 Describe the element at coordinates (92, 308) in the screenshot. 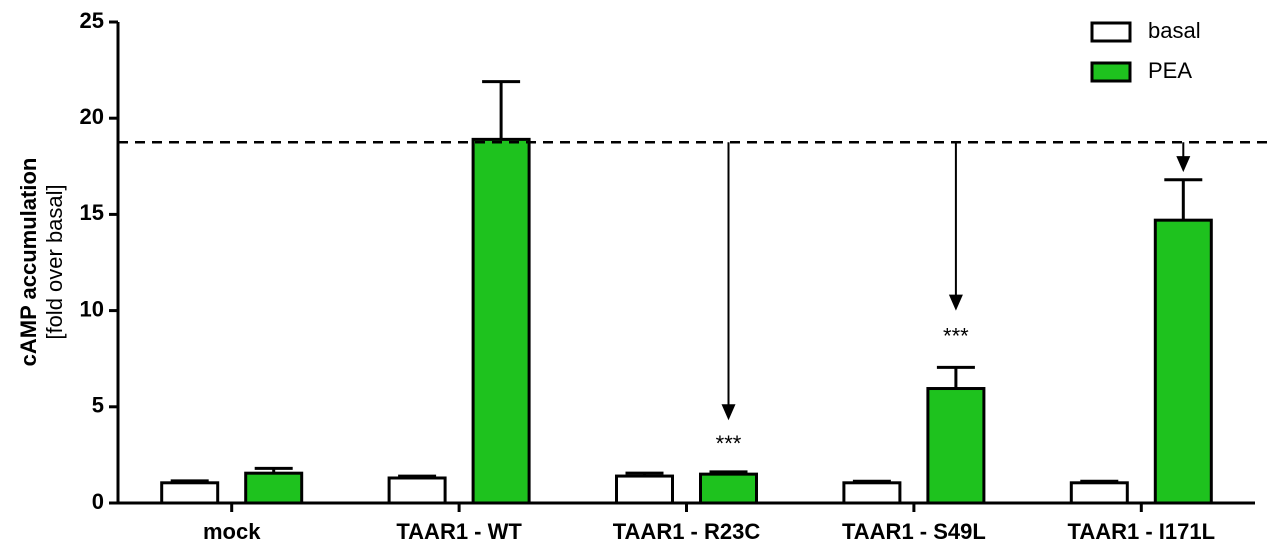

I see `y-tick-label: 10` at that location.